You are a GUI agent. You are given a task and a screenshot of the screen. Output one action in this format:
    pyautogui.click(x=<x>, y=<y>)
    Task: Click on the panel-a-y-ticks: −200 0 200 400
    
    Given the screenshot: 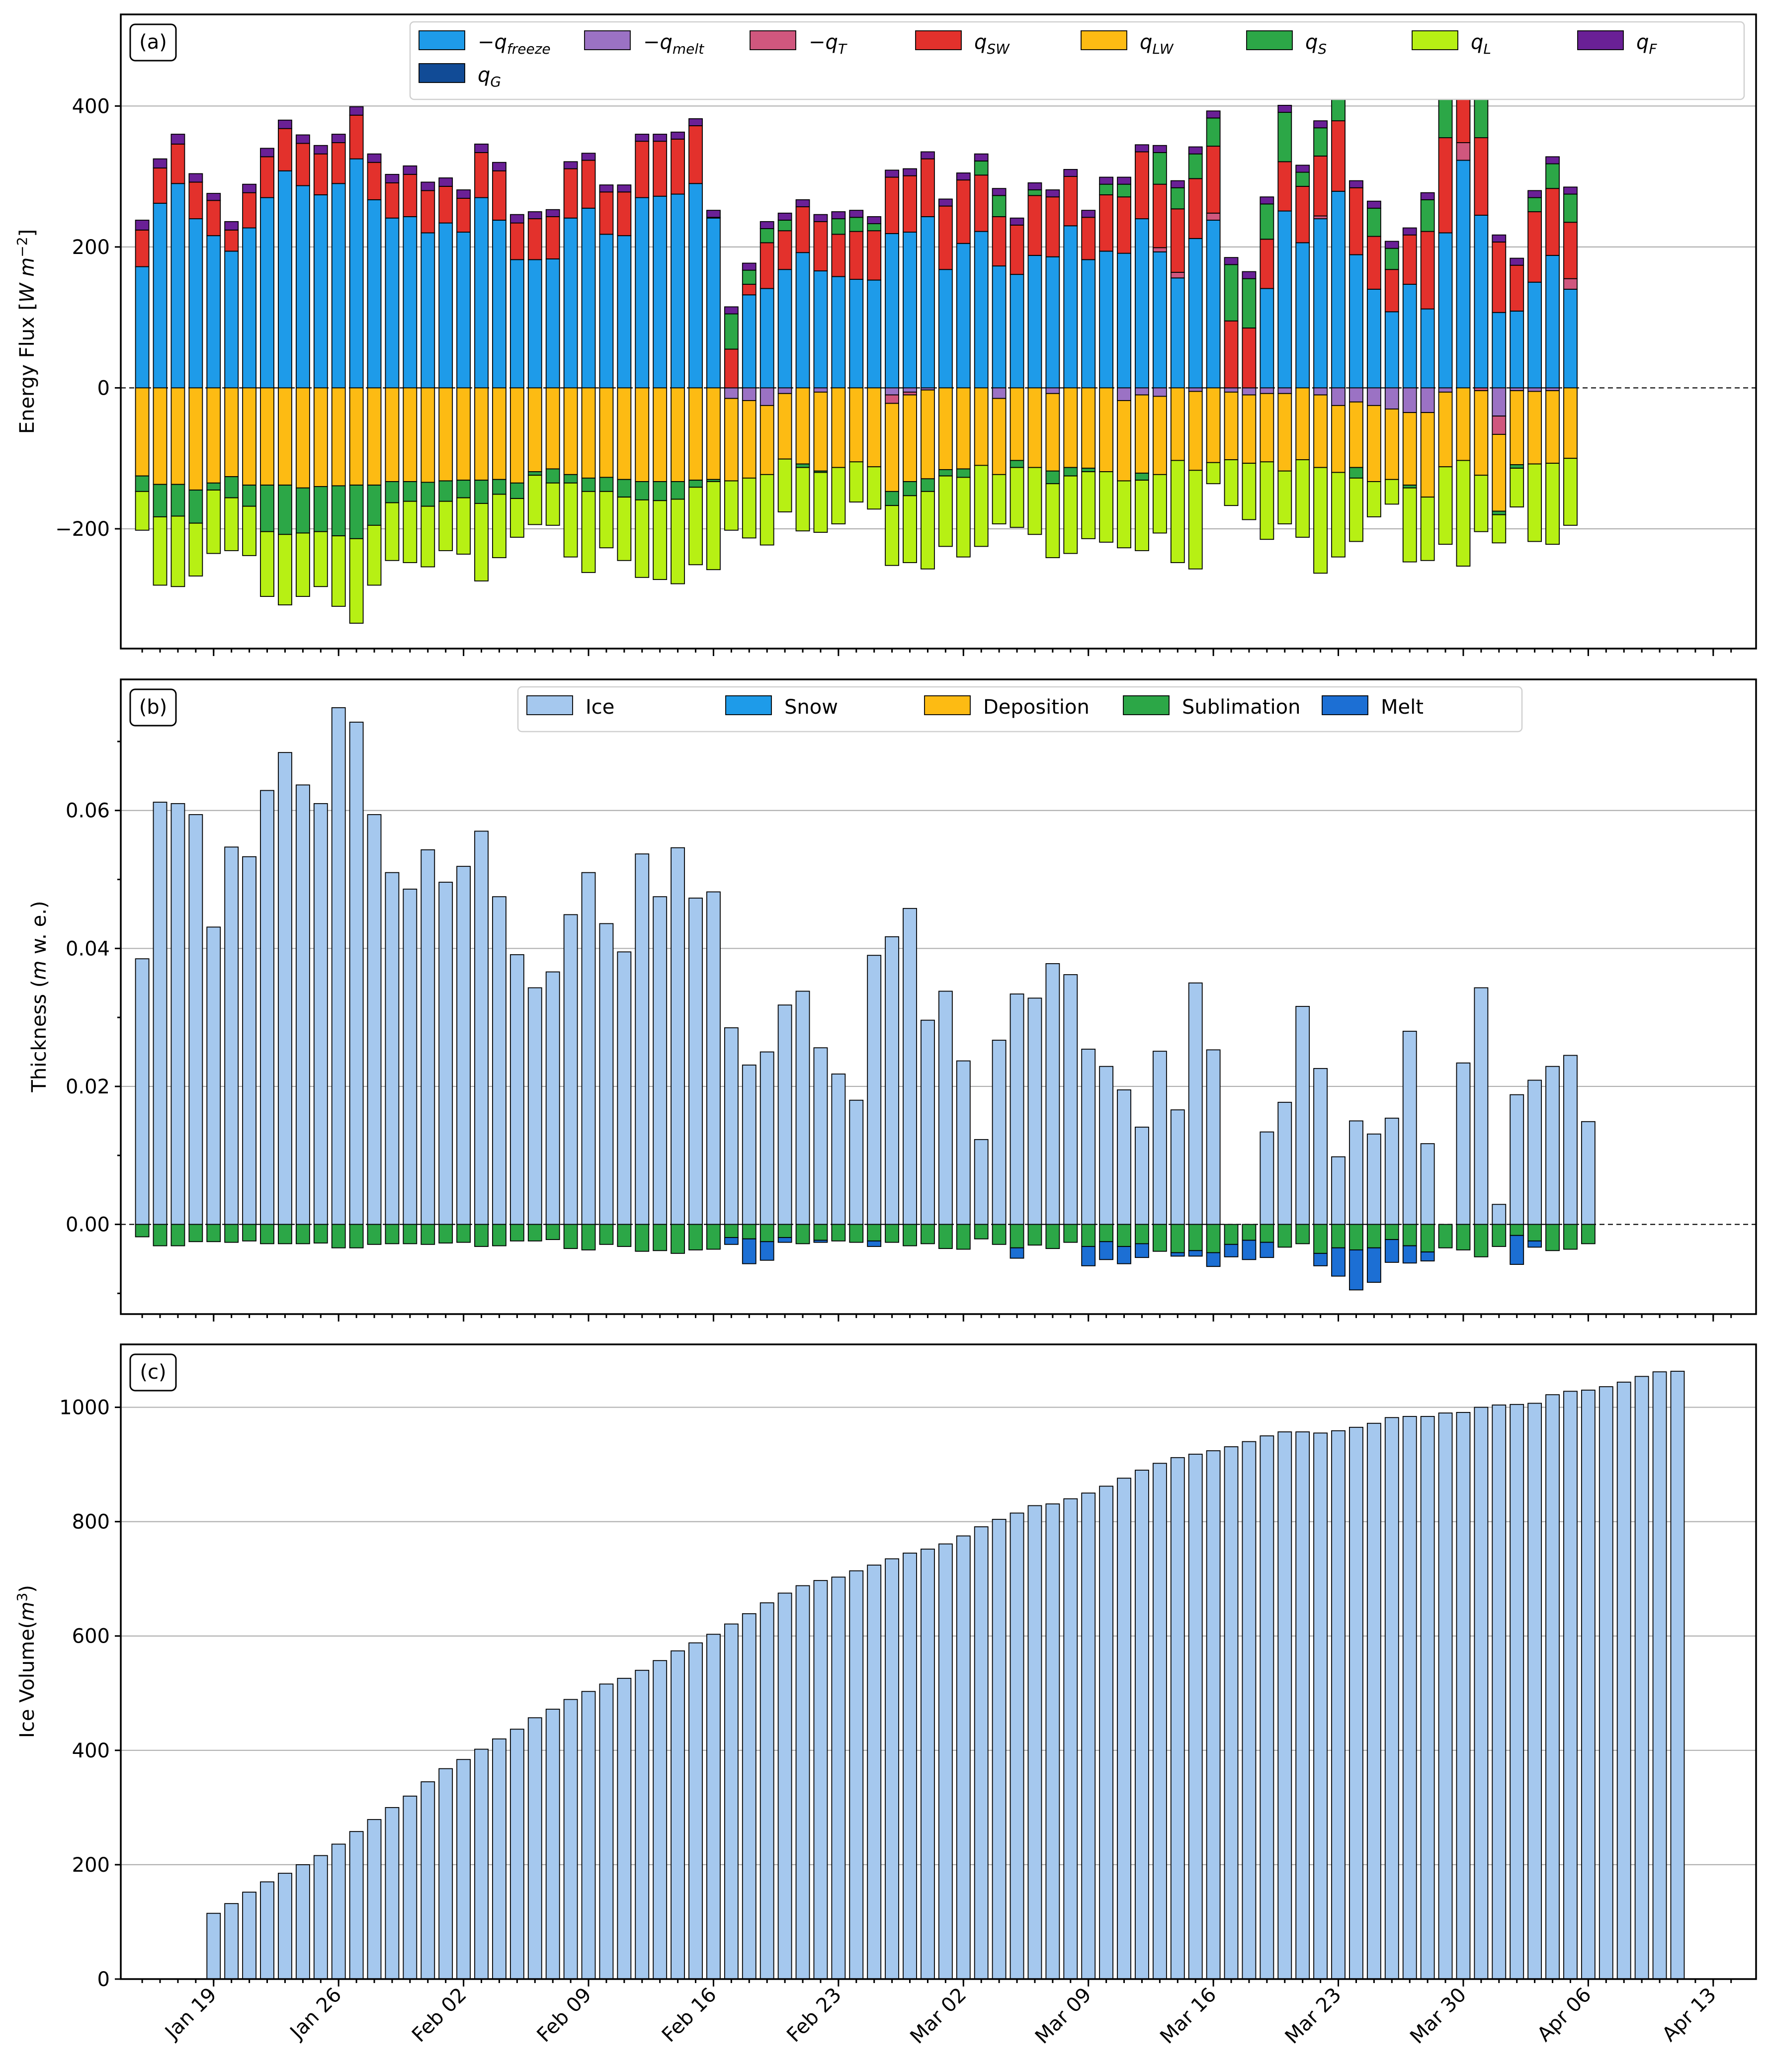 What is the action you would take?
    pyautogui.click(x=88, y=318)
    